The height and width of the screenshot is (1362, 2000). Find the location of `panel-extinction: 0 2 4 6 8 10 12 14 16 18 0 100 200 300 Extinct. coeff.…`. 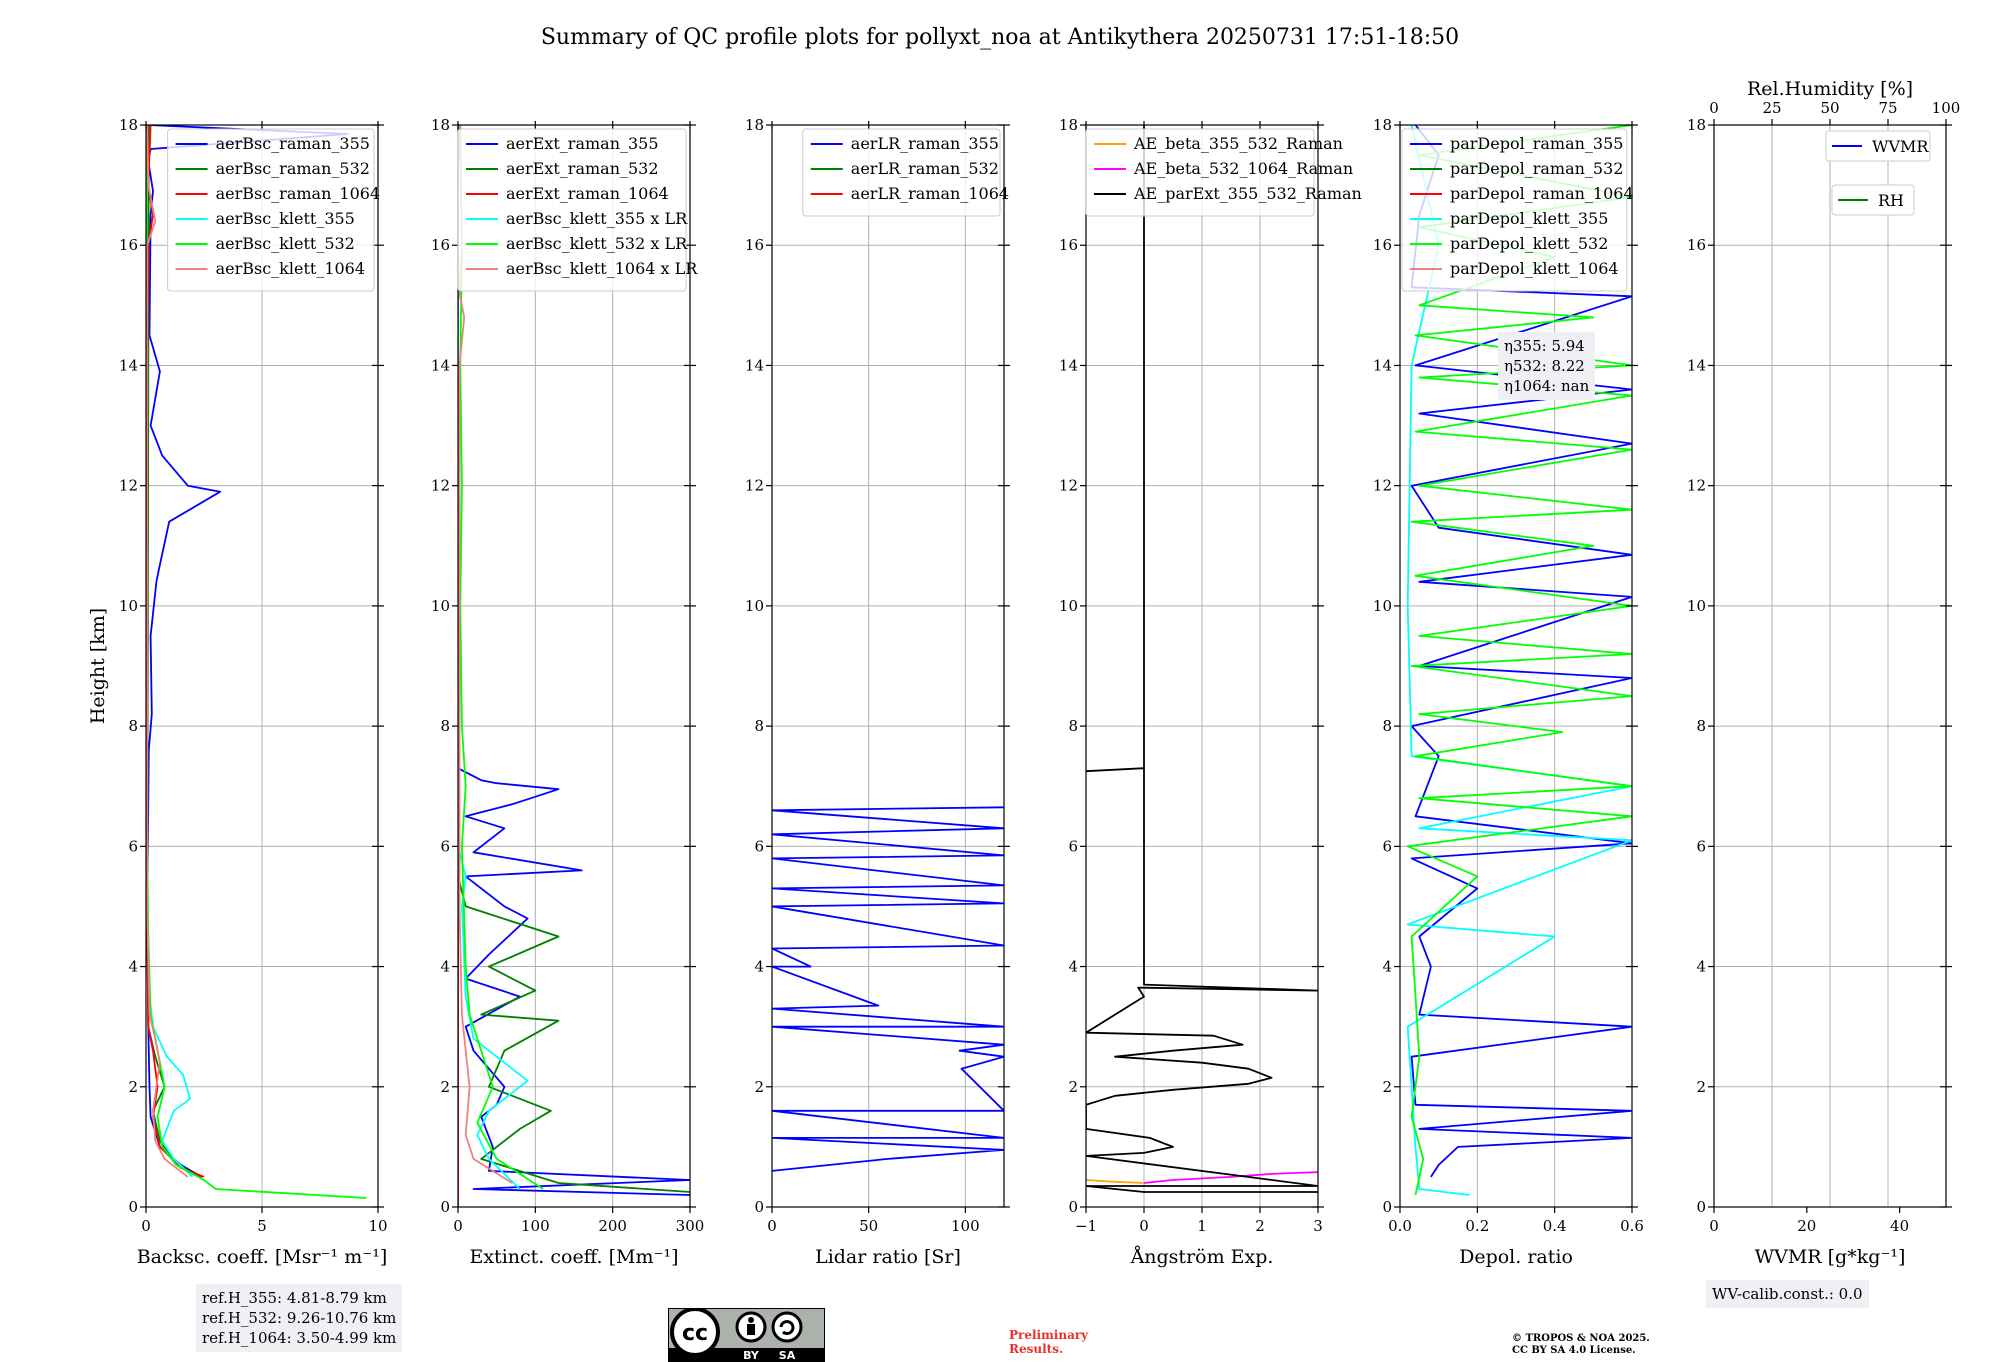

panel-extinction: 0 2 4 6 8 10 12 14 16 18 0 100 200 300 Extinct. coeff.… is located at coordinates (567, 692).